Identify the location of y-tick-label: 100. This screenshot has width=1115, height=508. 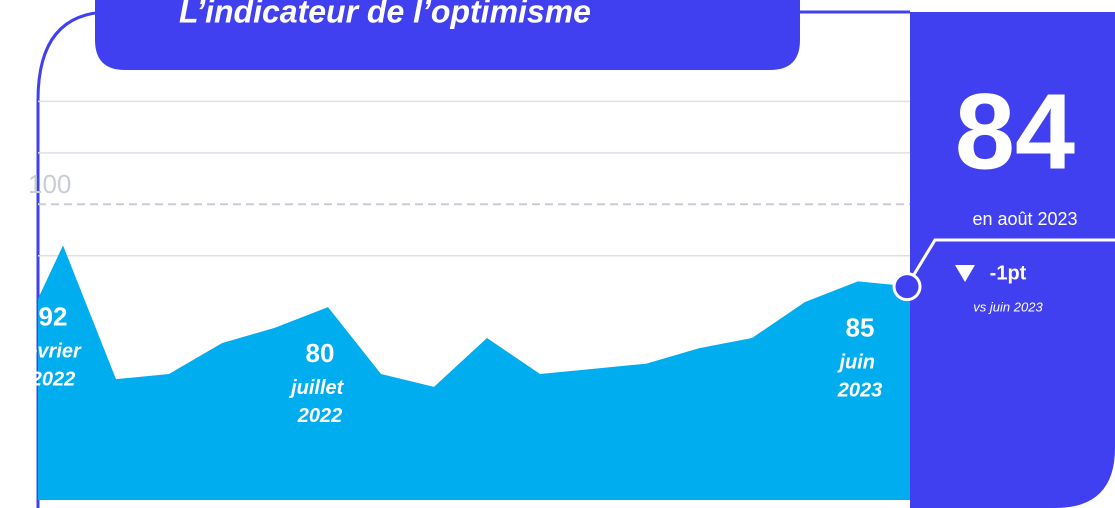
(49, 184).